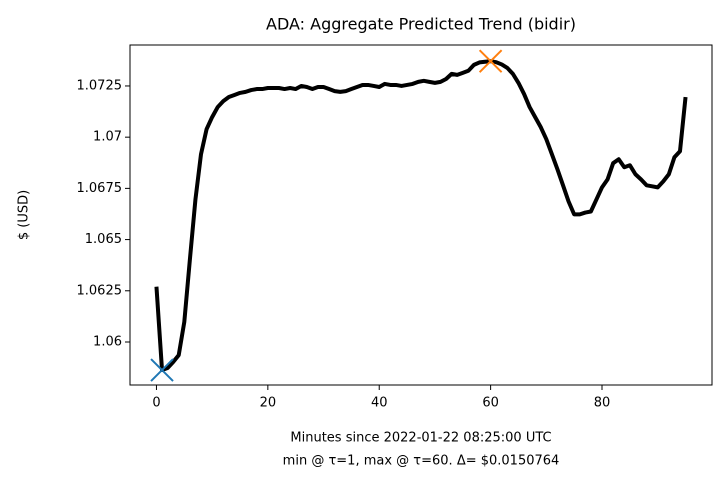 The height and width of the screenshot is (487, 727). What do you see at coordinates (268, 403) in the screenshot?
I see `x-tick-label: 20` at bounding box center [268, 403].